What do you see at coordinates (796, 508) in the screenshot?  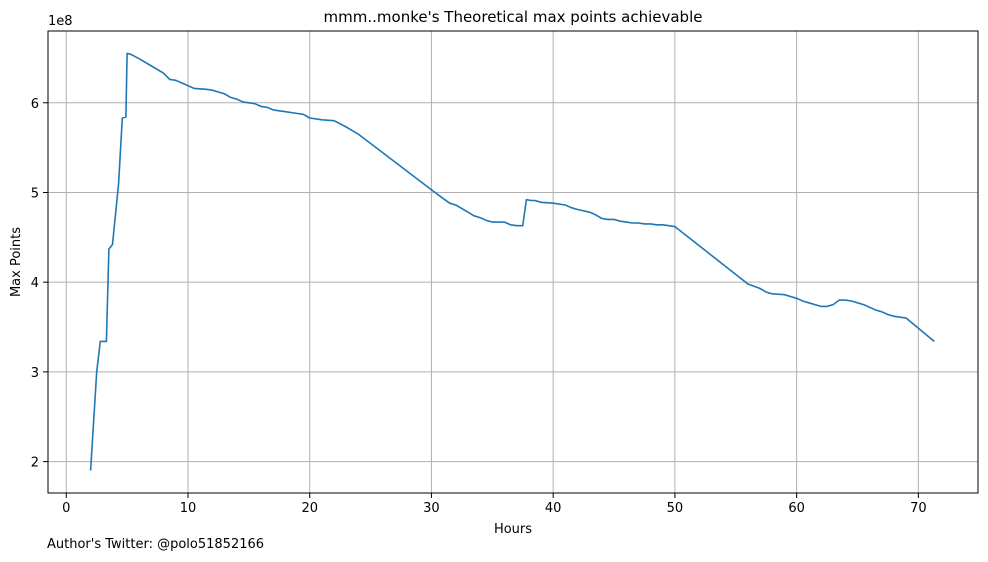 I see `x-tick-label: 60` at bounding box center [796, 508].